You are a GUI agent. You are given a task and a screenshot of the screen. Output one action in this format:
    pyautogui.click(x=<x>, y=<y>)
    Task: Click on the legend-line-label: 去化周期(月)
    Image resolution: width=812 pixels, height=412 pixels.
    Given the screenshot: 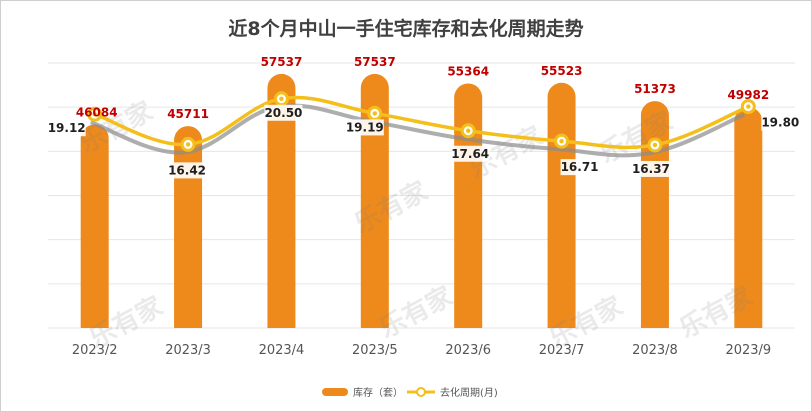 What is the action you would take?
    pyautogui.click(x=469, y=392)
    